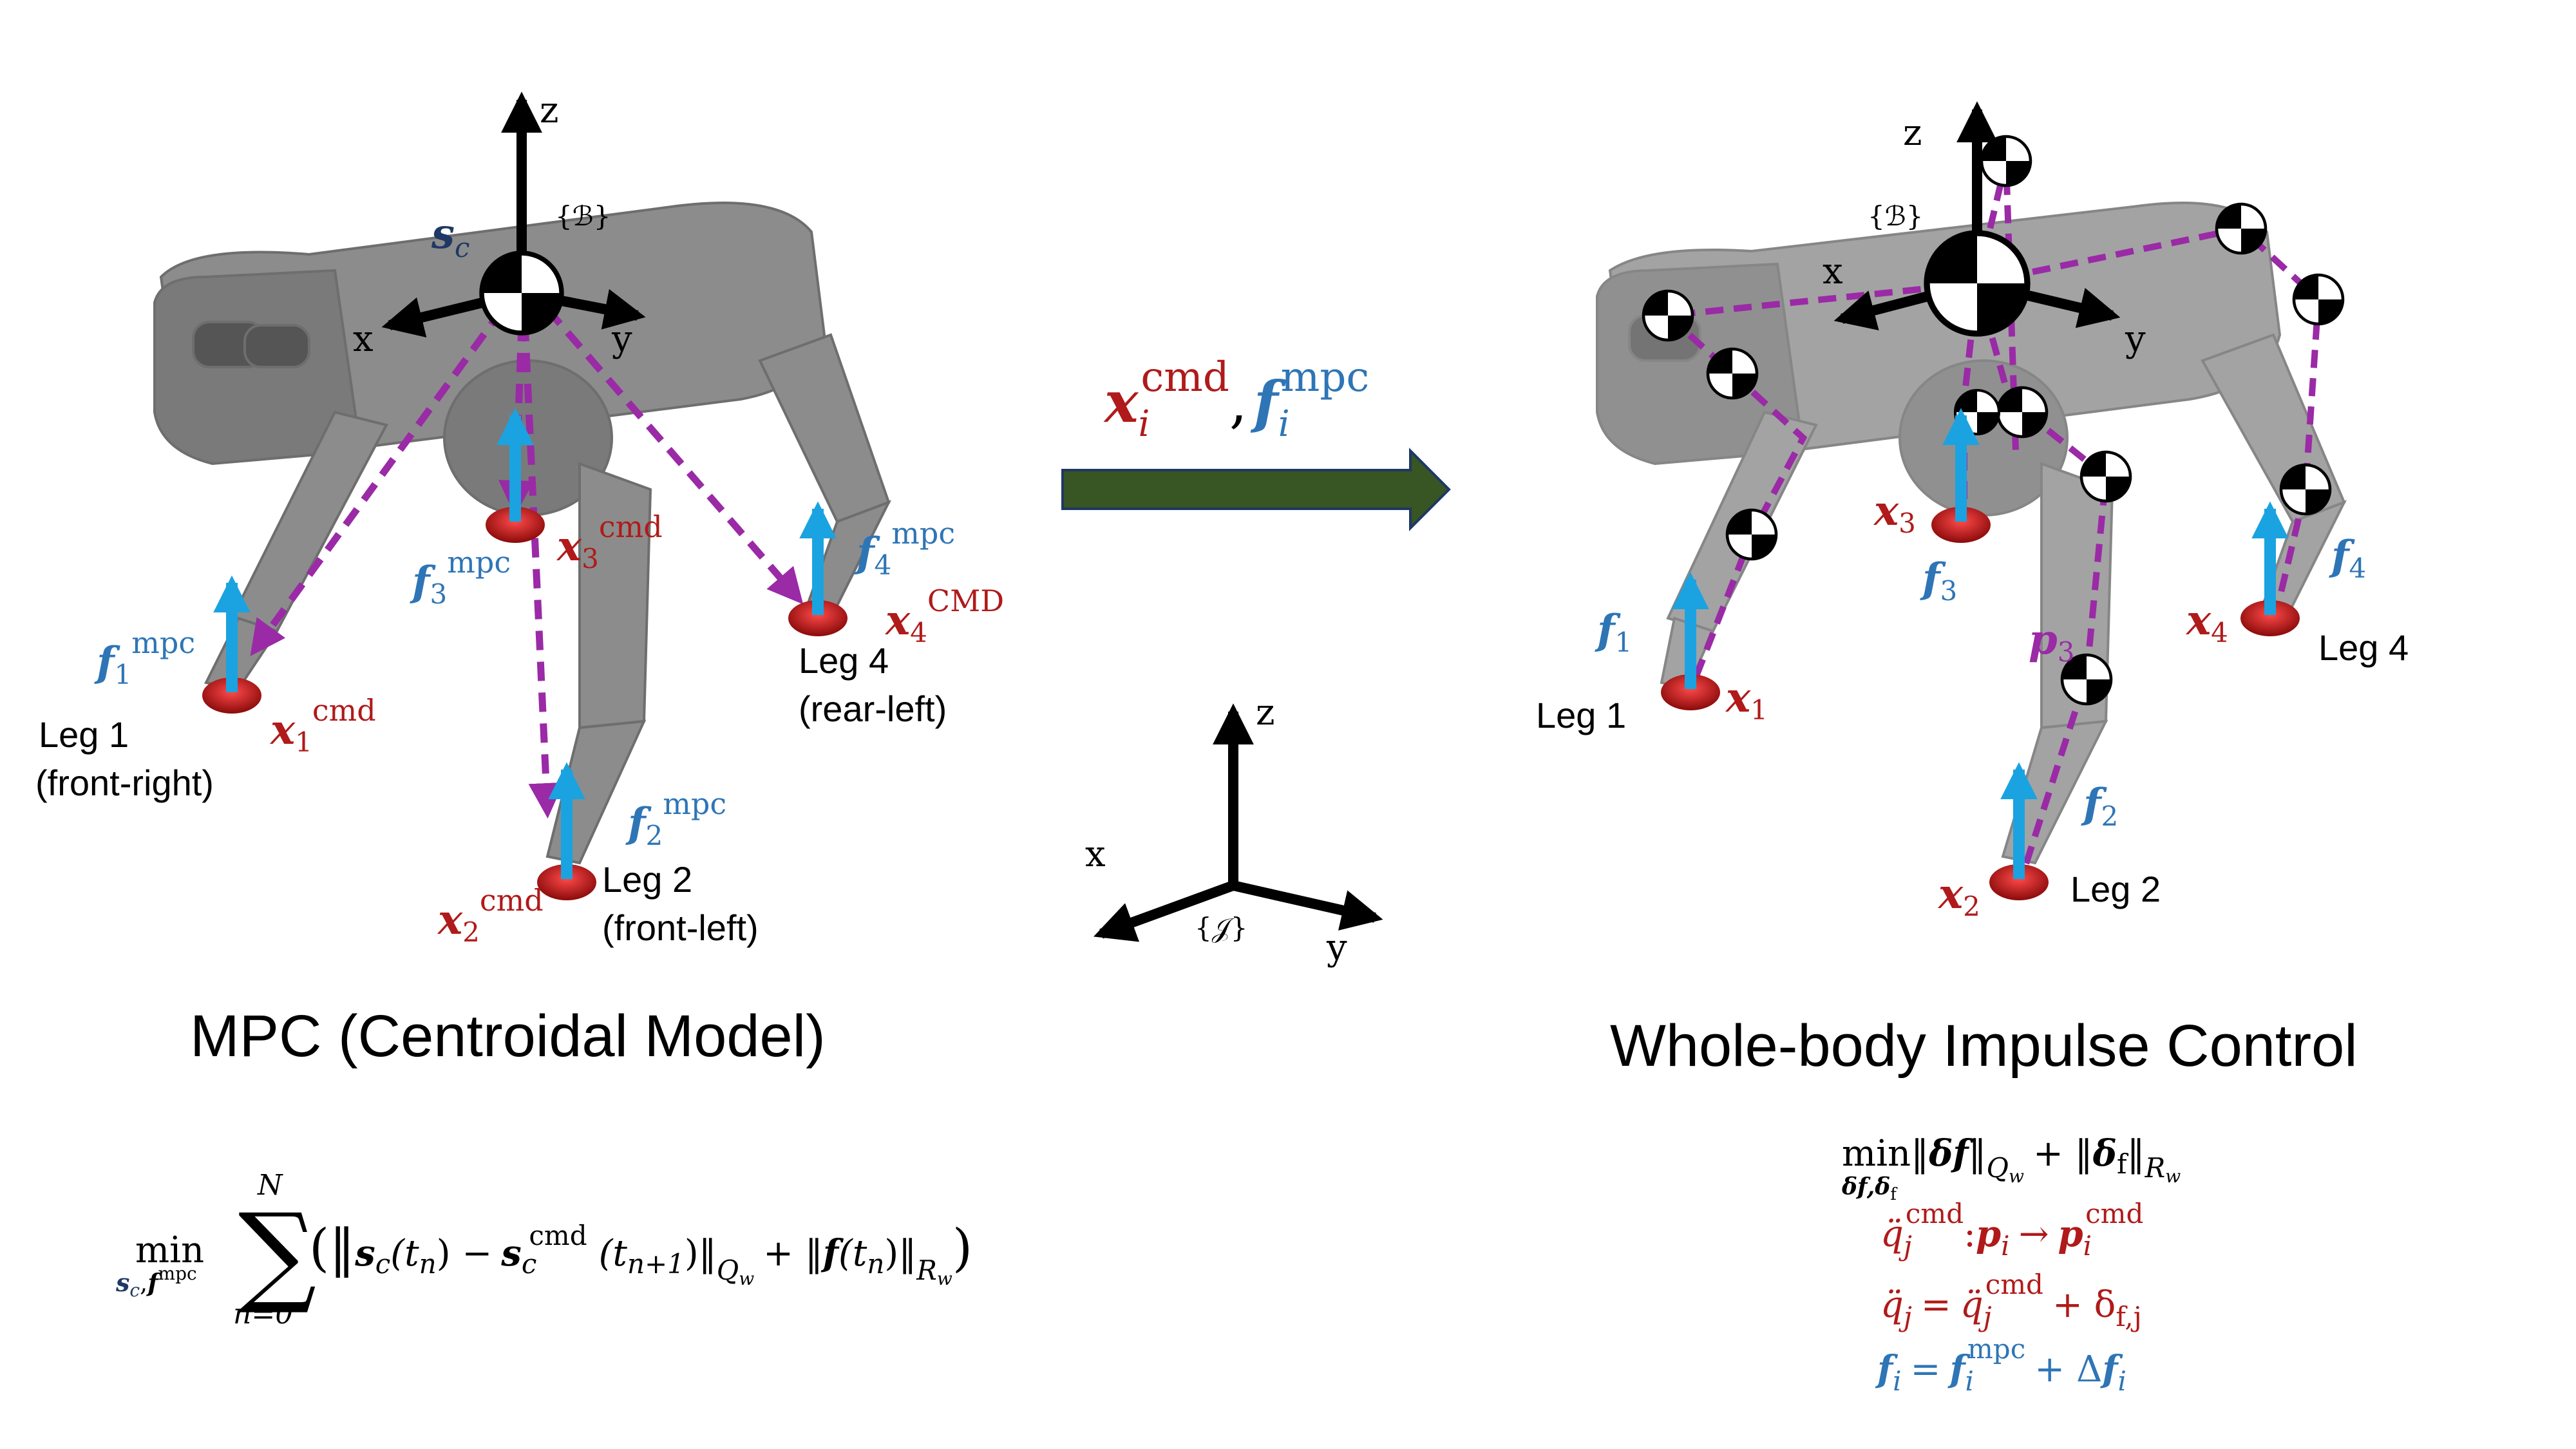 The height and width of the screenshot is (1449, 2576). I want to click on left-leg4-name: Leg 4, so click(844, 660).